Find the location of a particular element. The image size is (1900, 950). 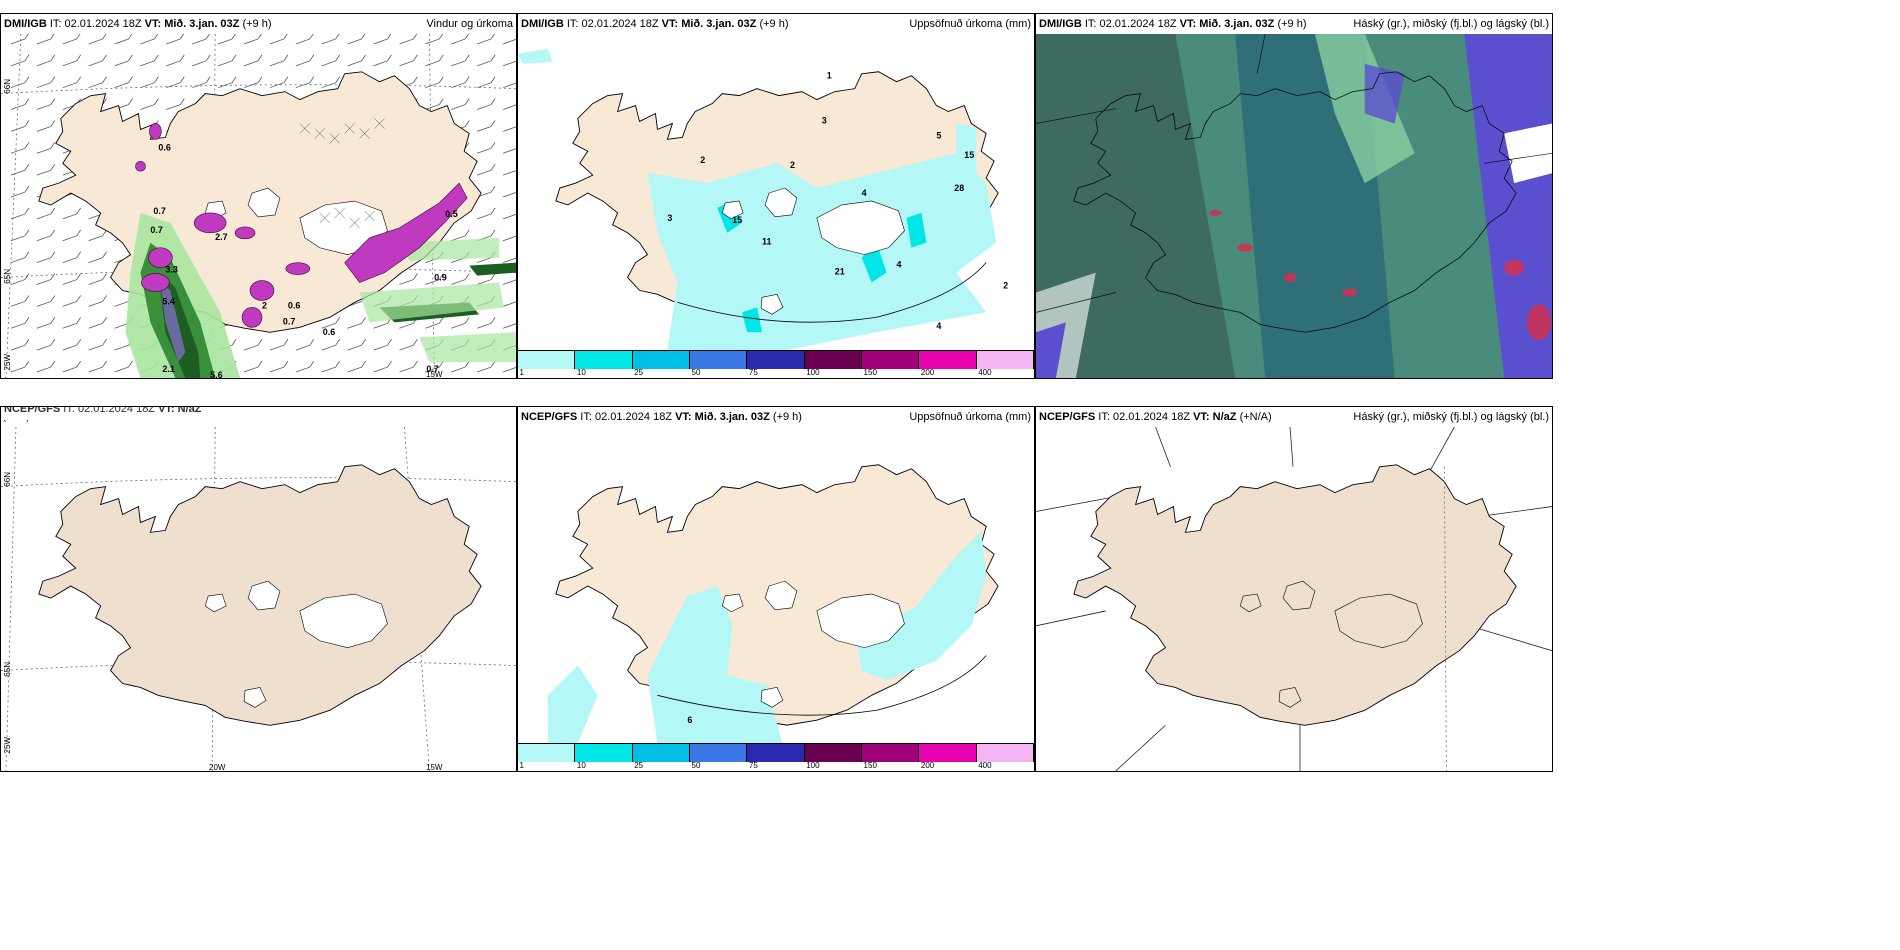

legend-tick-label: 75 is located at coordinates (753, 765).